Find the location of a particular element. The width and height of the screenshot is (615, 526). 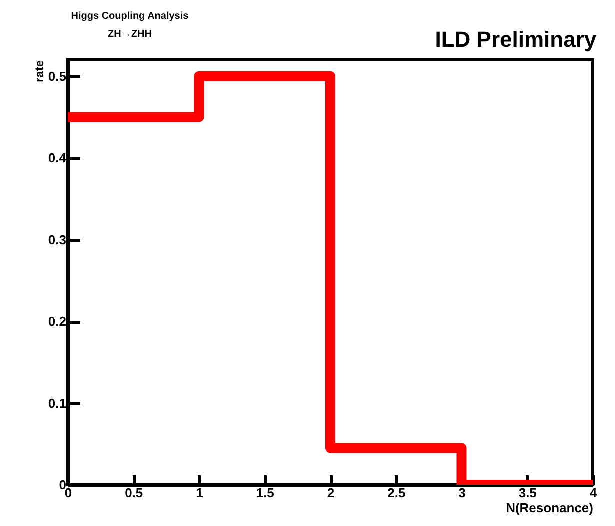

y-tick-label: 0.3 is located at coordinates (57, 240).